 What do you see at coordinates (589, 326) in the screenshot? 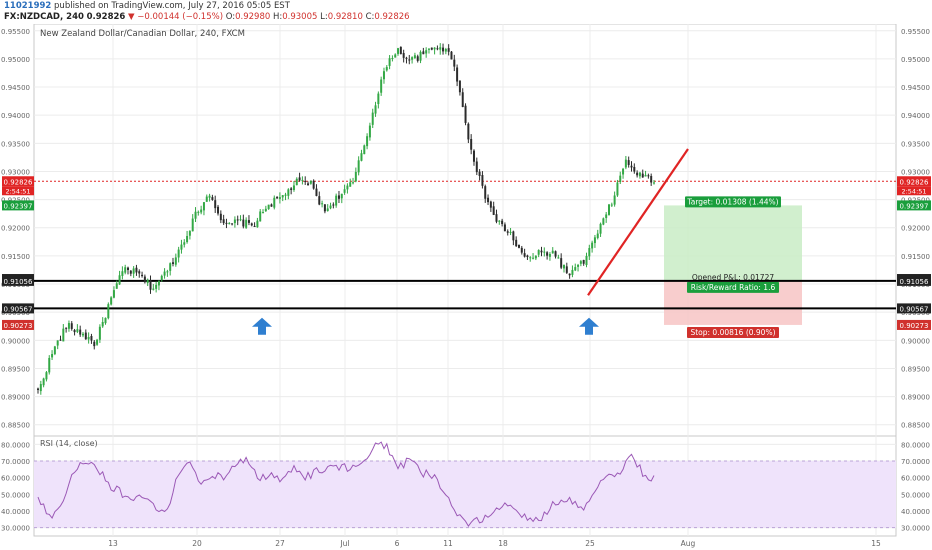
I see `up-arrow-icon` at bounding box center [589, 326].